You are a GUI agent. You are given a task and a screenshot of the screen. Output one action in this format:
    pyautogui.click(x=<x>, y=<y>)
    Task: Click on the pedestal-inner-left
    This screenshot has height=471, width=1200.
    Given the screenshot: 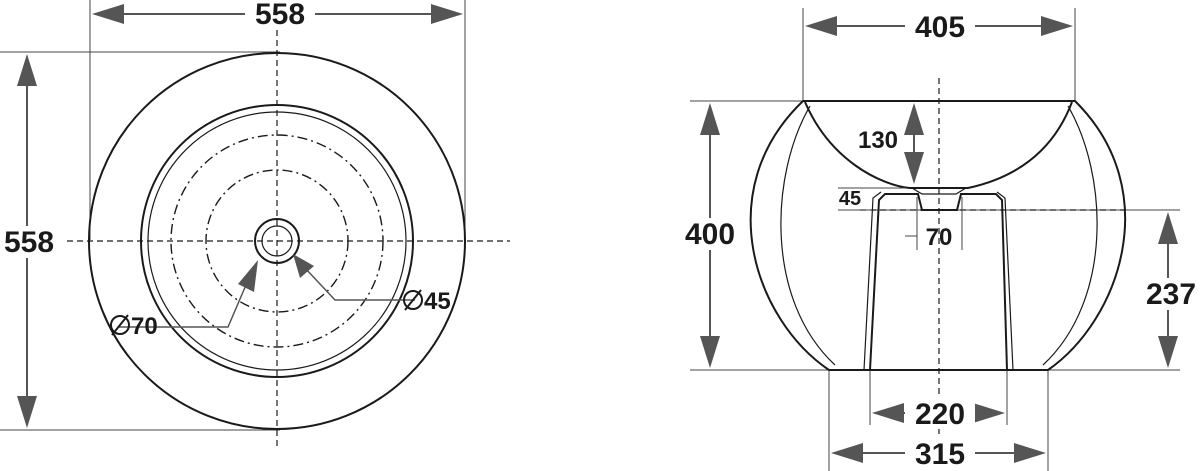 What is the action you would take?
    pyautogui.click(x=872, y=281)
    